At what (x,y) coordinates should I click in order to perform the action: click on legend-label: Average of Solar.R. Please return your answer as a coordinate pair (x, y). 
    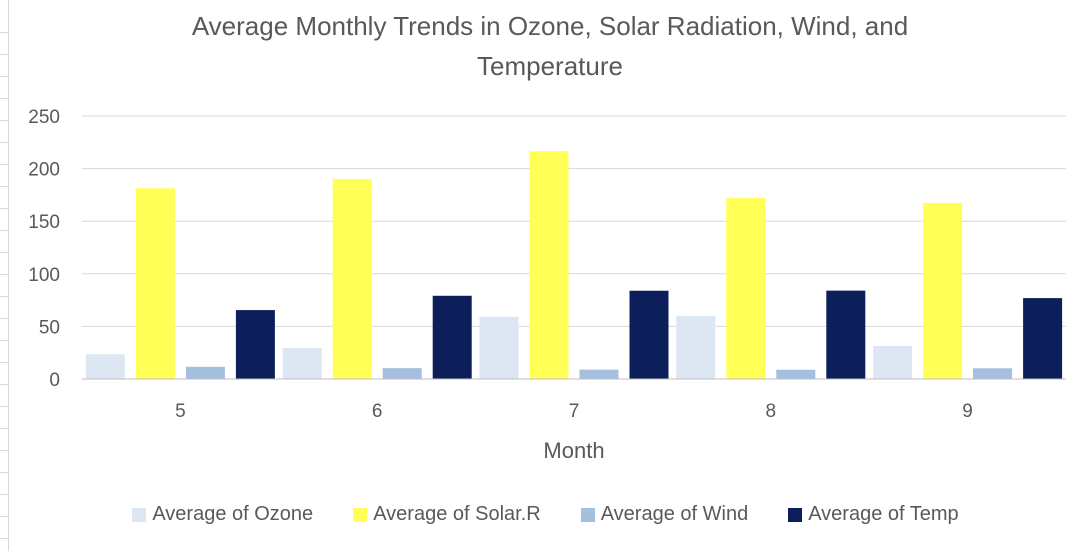
    Looking at the image, I should click on (457, 514).